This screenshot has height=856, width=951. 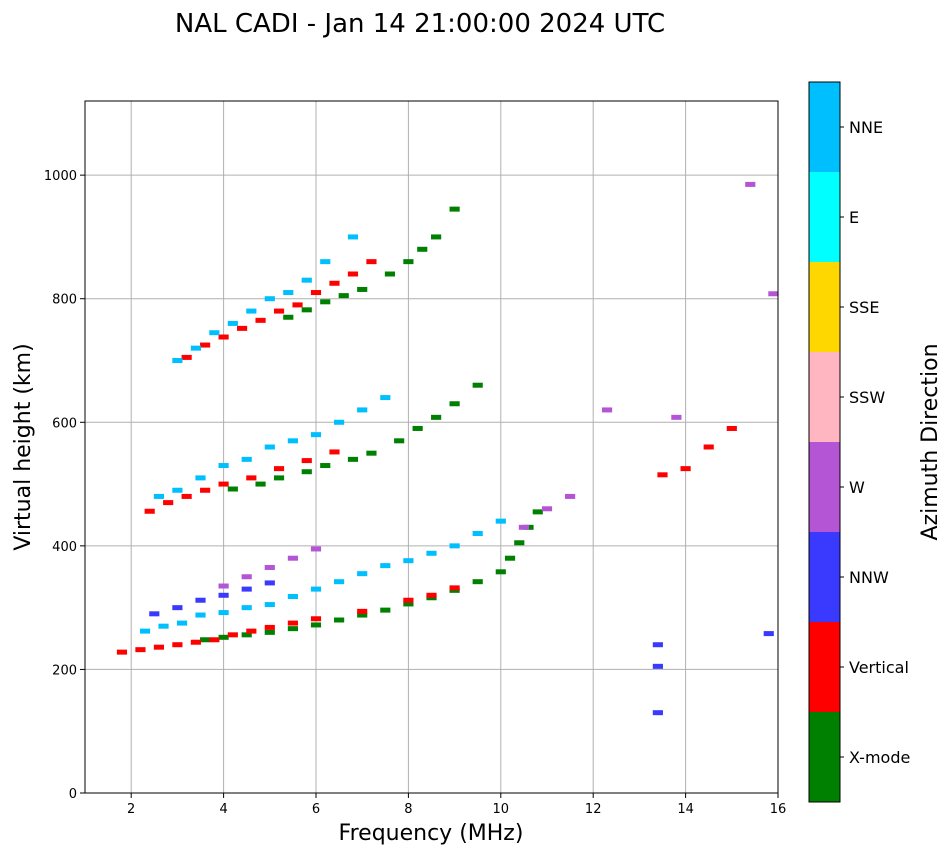 What do you see at coordinates (316, 809) in the screenshot?
I see `x-tick-label: 6` at bounding box center [316, 809].